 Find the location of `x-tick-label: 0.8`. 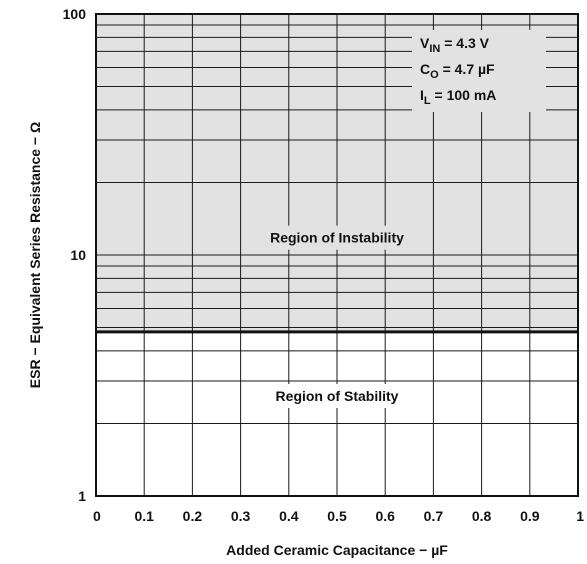

x-tick-label: 0.8 is located at coordinates (482, 516).